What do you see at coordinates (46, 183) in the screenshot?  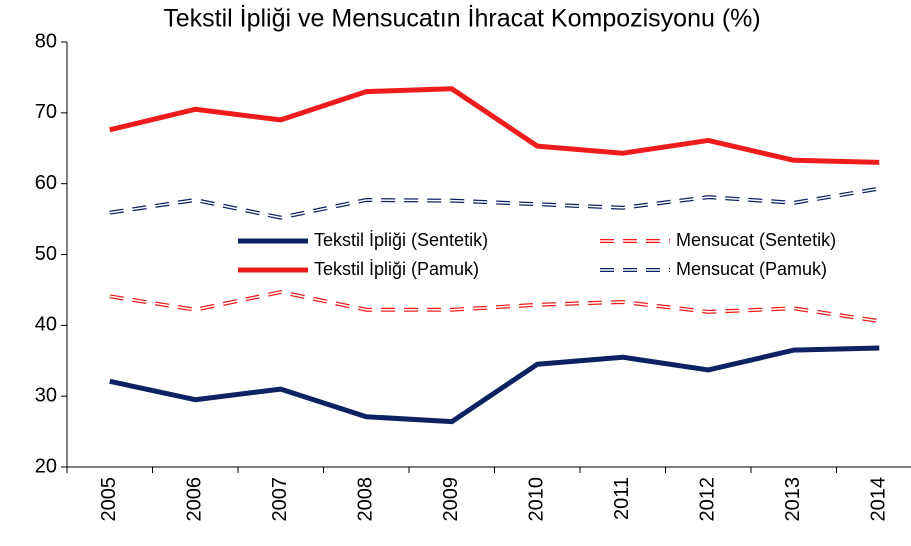 I see `y-tick-label: 60` at bounding box center [46, 183].